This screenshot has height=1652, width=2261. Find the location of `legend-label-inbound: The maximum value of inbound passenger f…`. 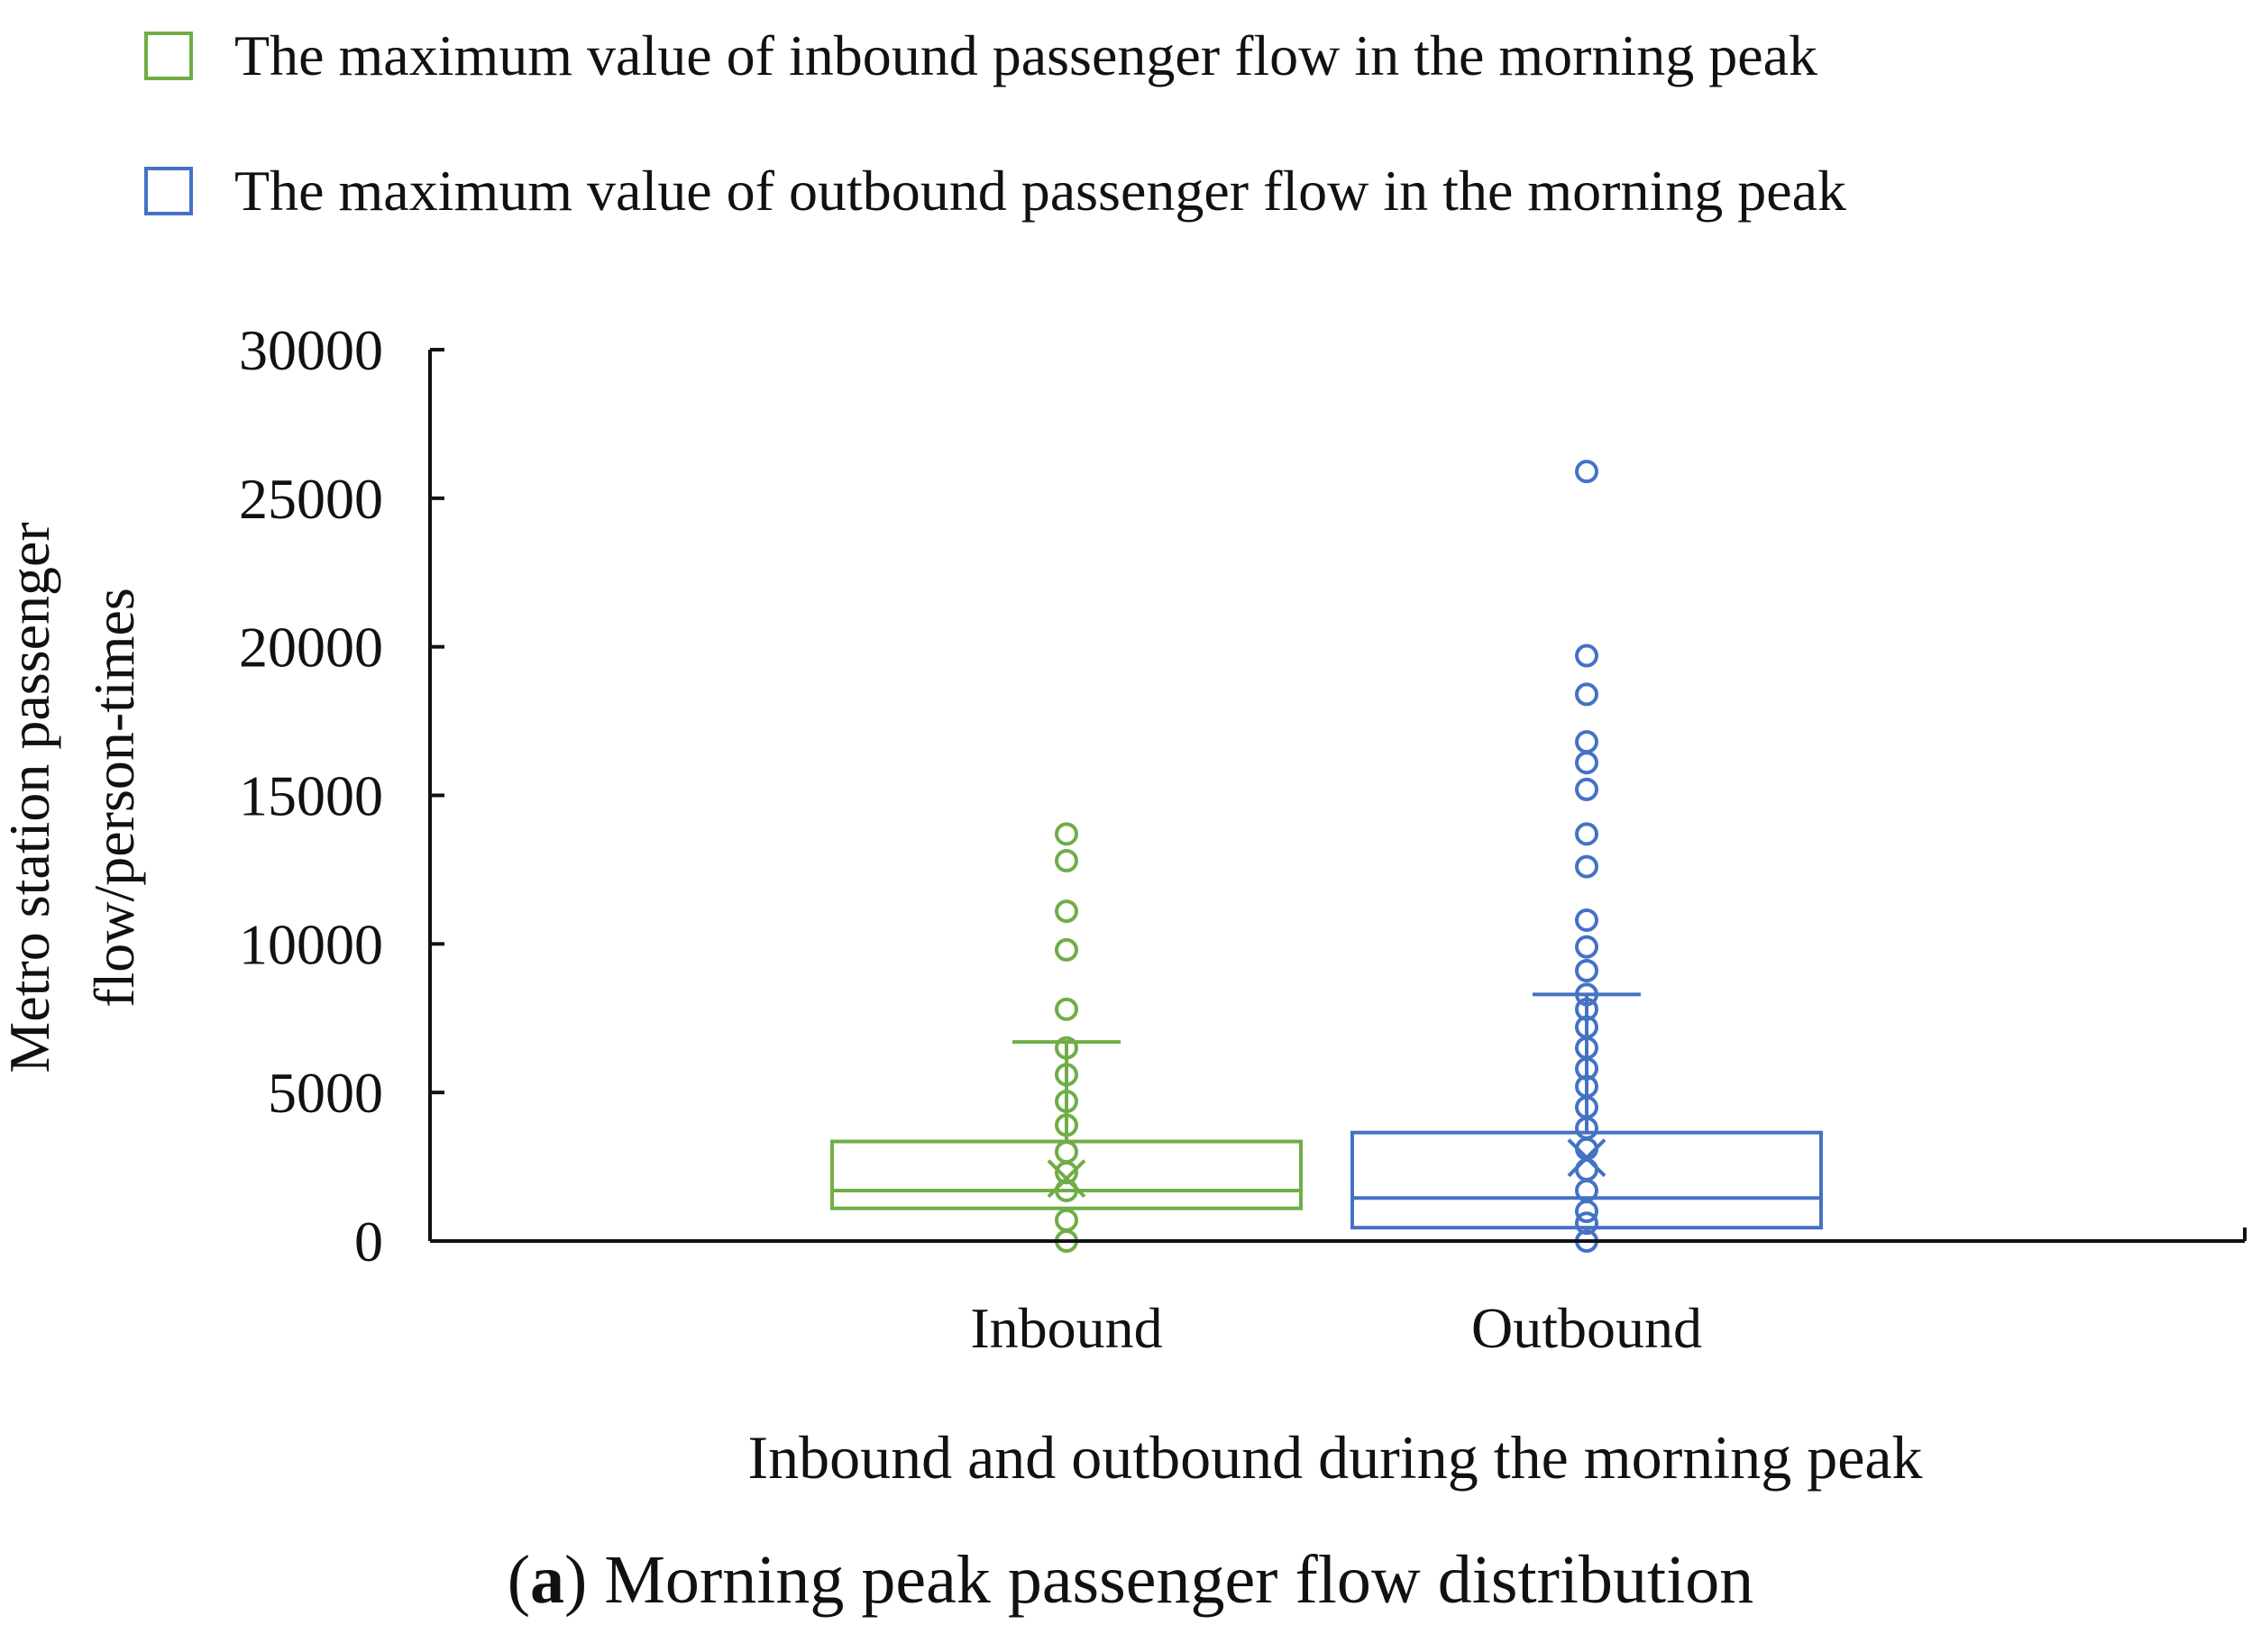

legend-label-inbound: The maximum value of inbound passenger f… is located at coordinates (1026, 55).